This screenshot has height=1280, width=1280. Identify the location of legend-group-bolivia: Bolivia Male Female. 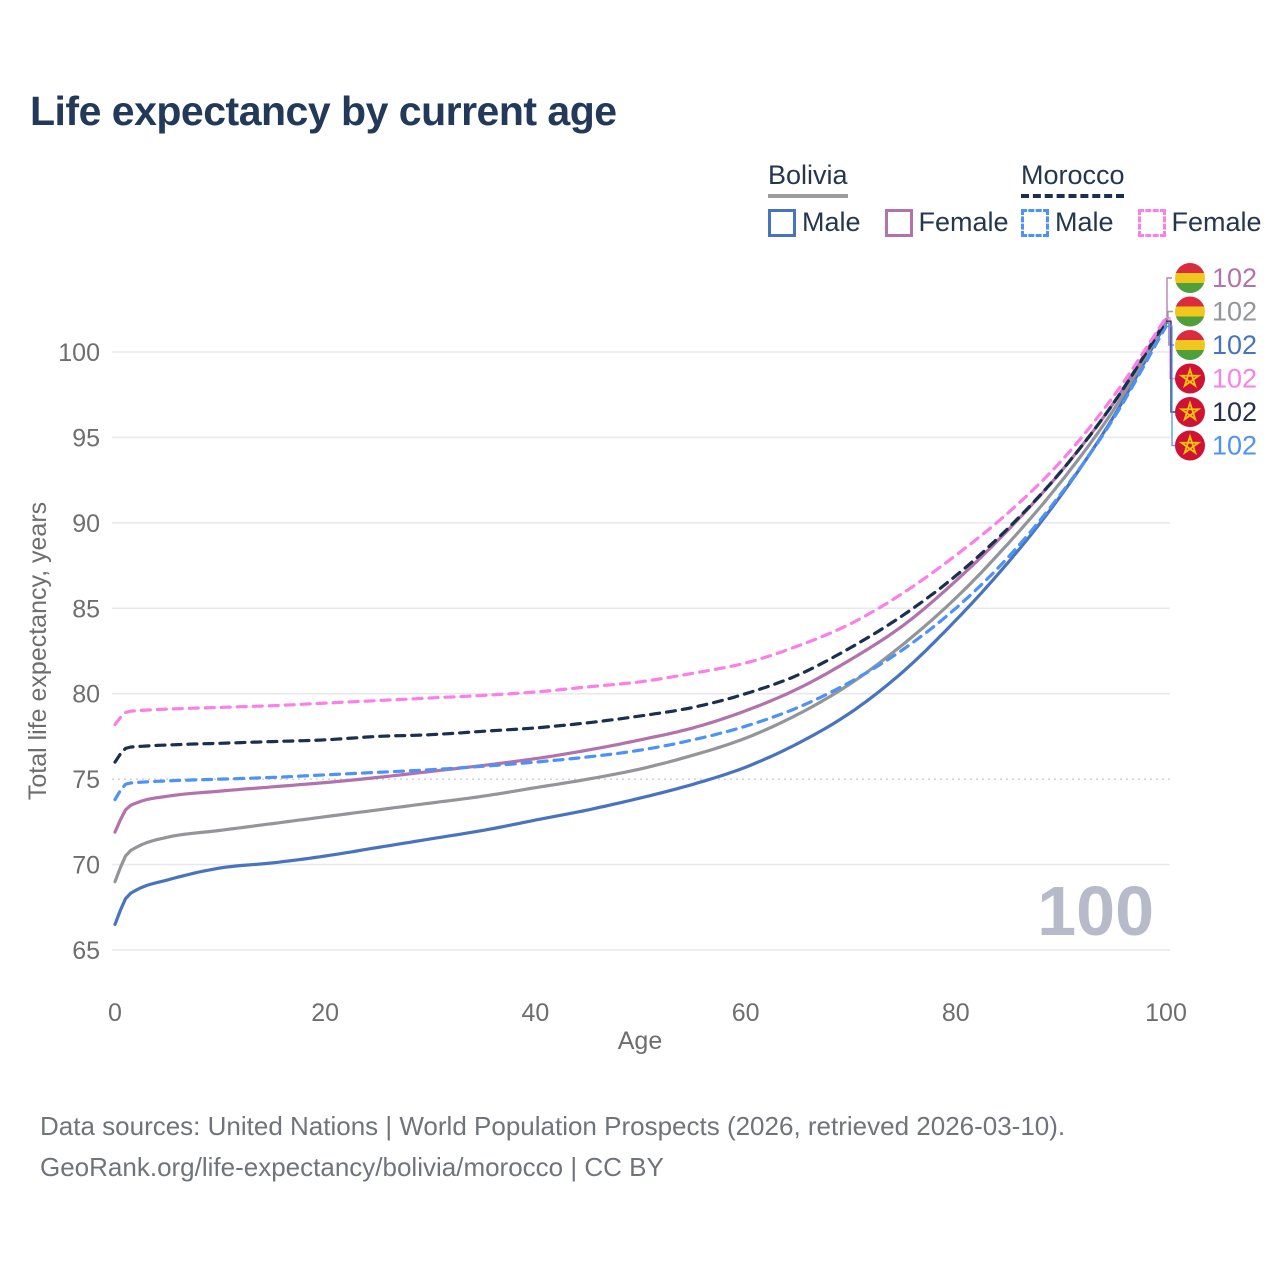
(900, 199).